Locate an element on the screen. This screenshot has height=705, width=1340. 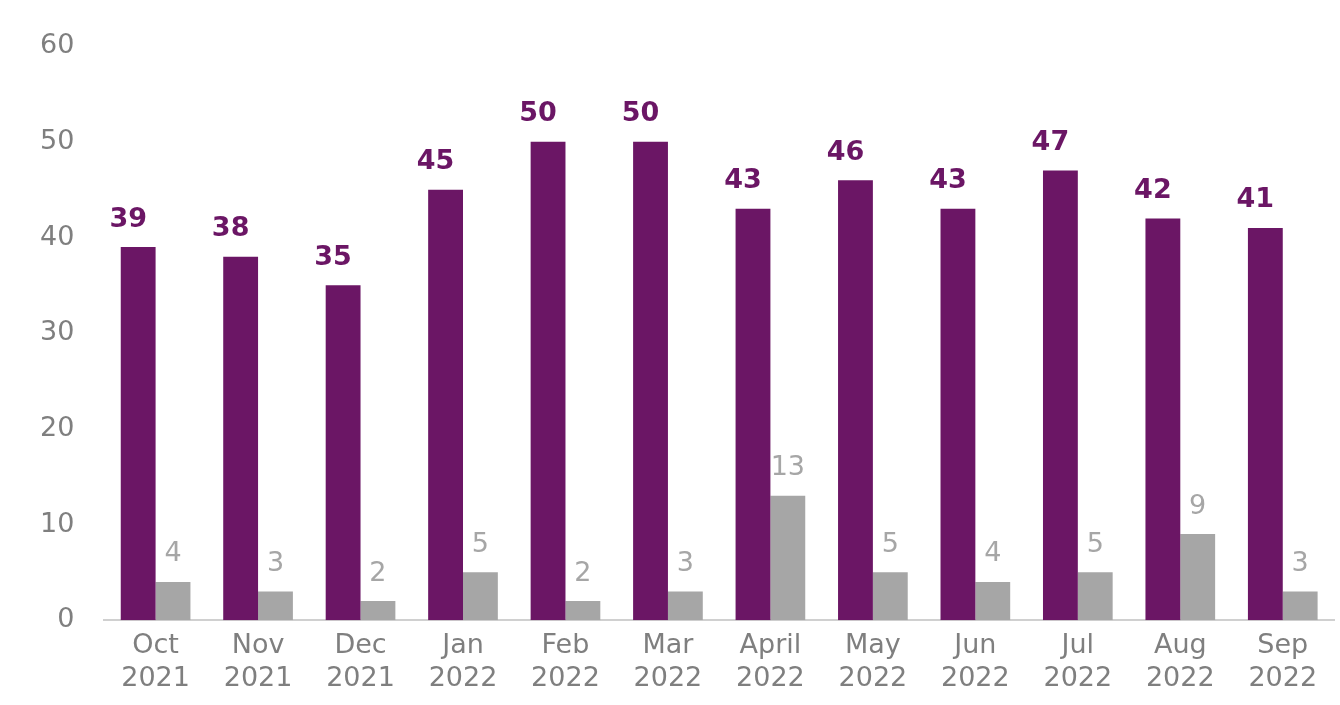
data-label: 9 is located at coordinates (1198, 504).